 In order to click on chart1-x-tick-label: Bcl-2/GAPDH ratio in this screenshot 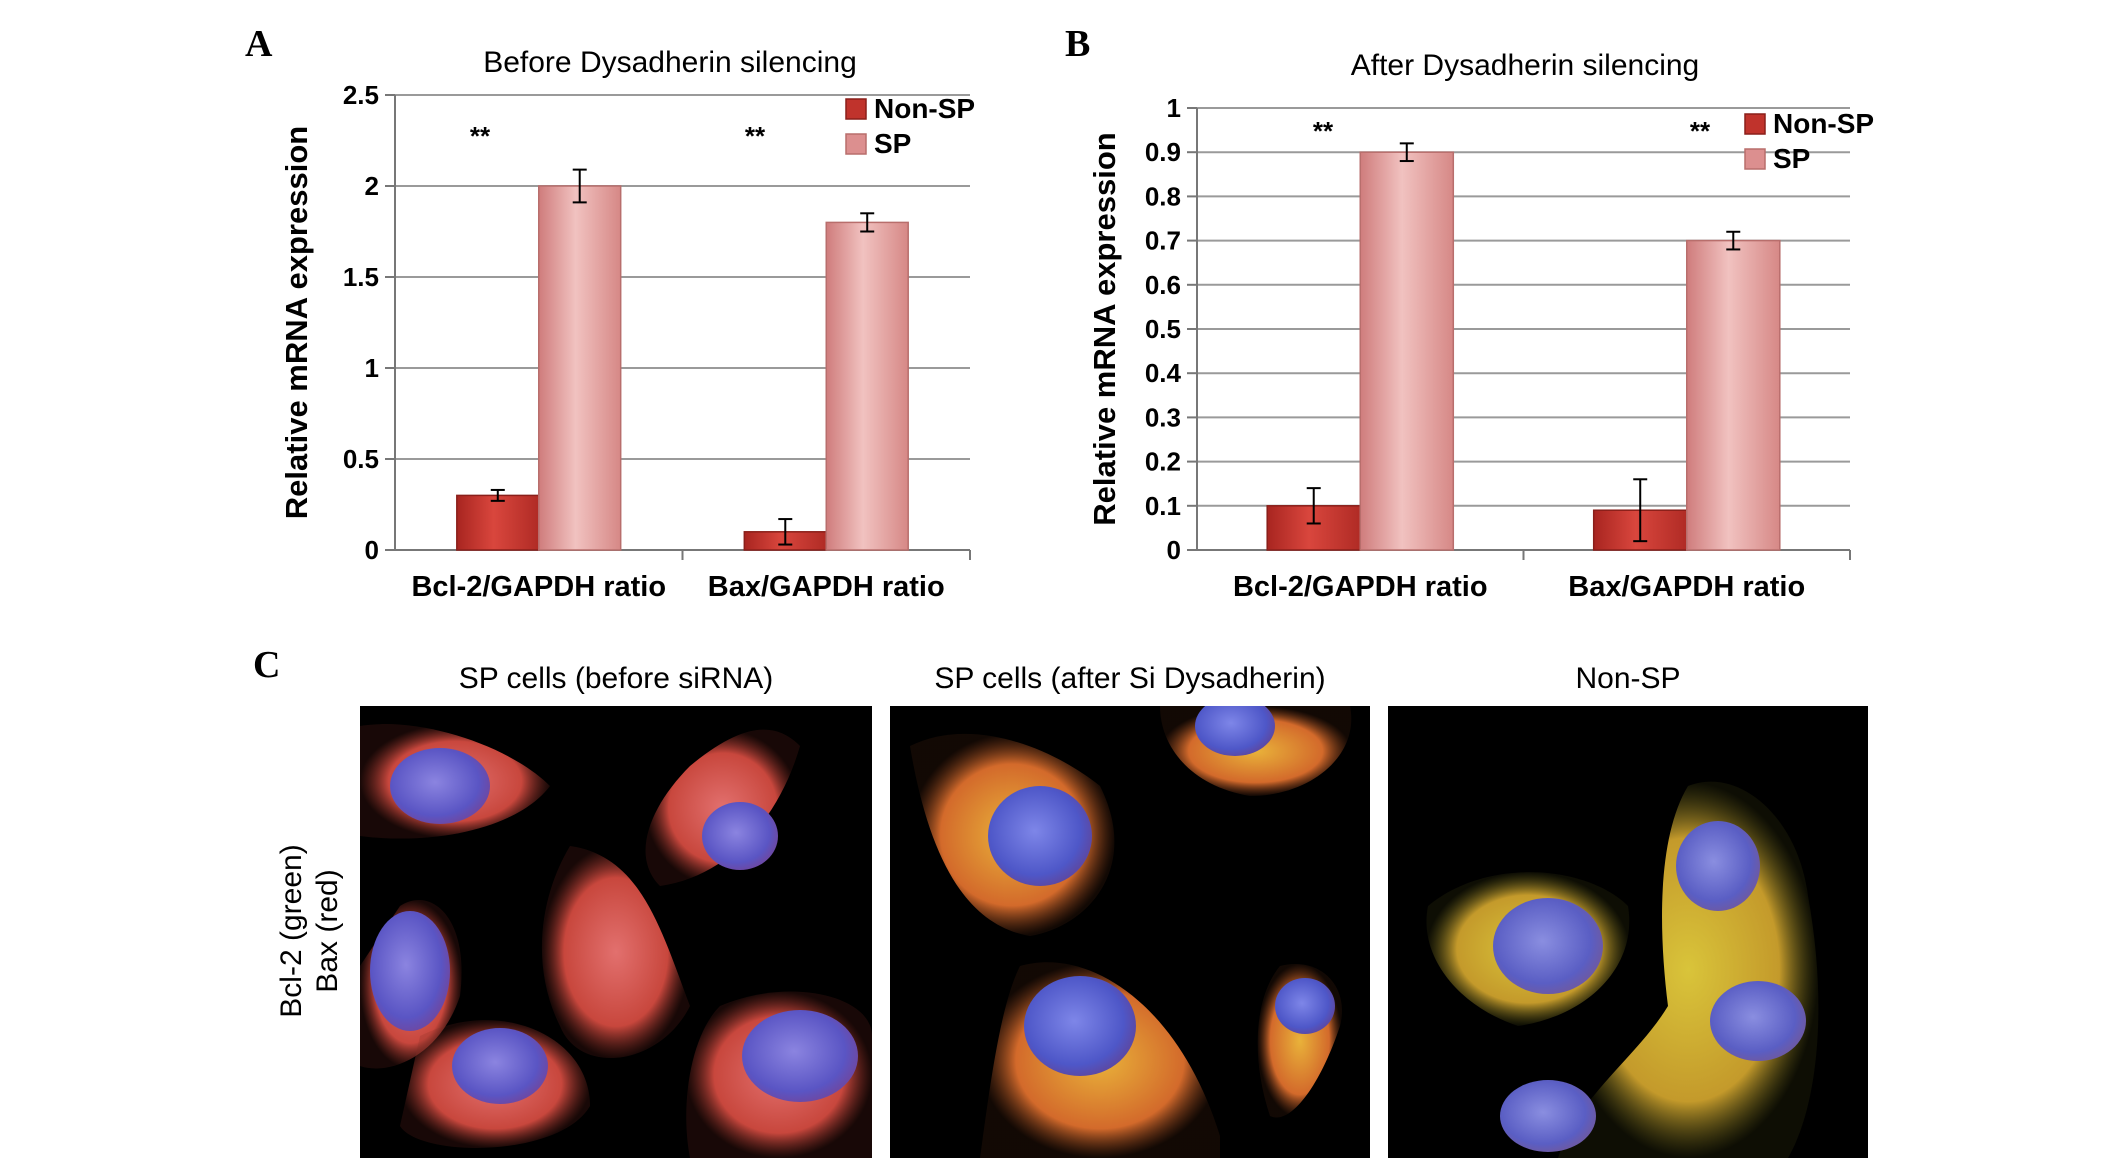, I will do `click(538, 587)`.